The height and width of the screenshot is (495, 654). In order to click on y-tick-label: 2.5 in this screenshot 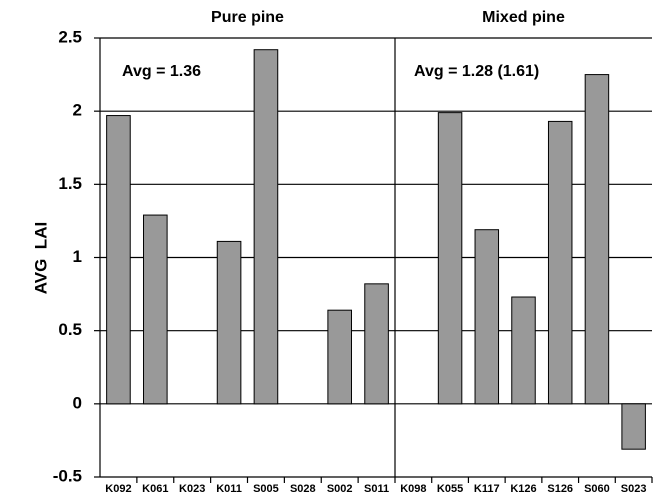, I will do `click(70, 36)`.